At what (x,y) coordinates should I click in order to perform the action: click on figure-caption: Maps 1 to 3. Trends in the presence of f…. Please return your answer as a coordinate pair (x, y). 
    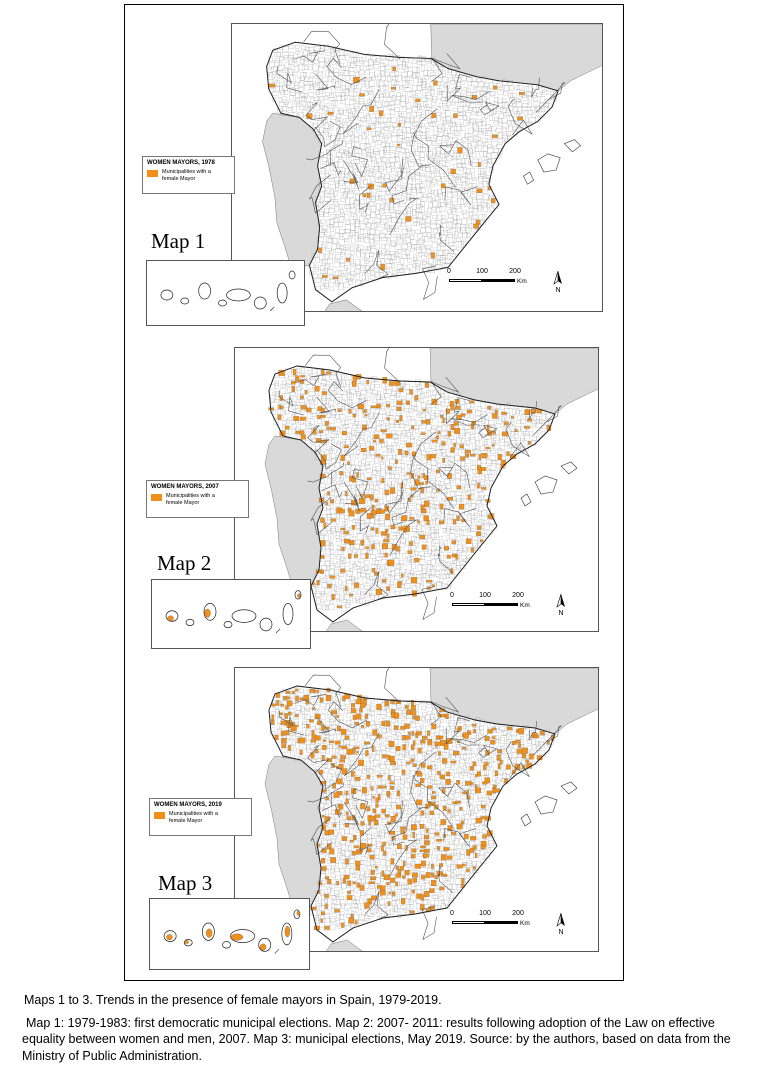
    Looking at the image, I should click on (384, 1028).